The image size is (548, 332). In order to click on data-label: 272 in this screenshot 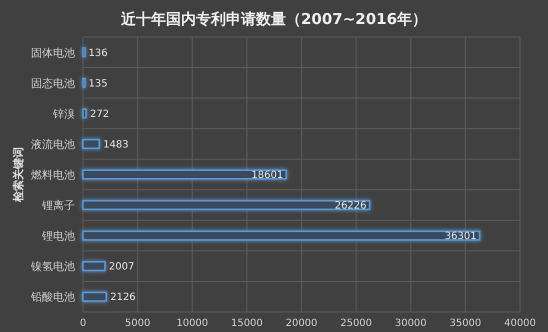, I will do `click(100, 114)`.